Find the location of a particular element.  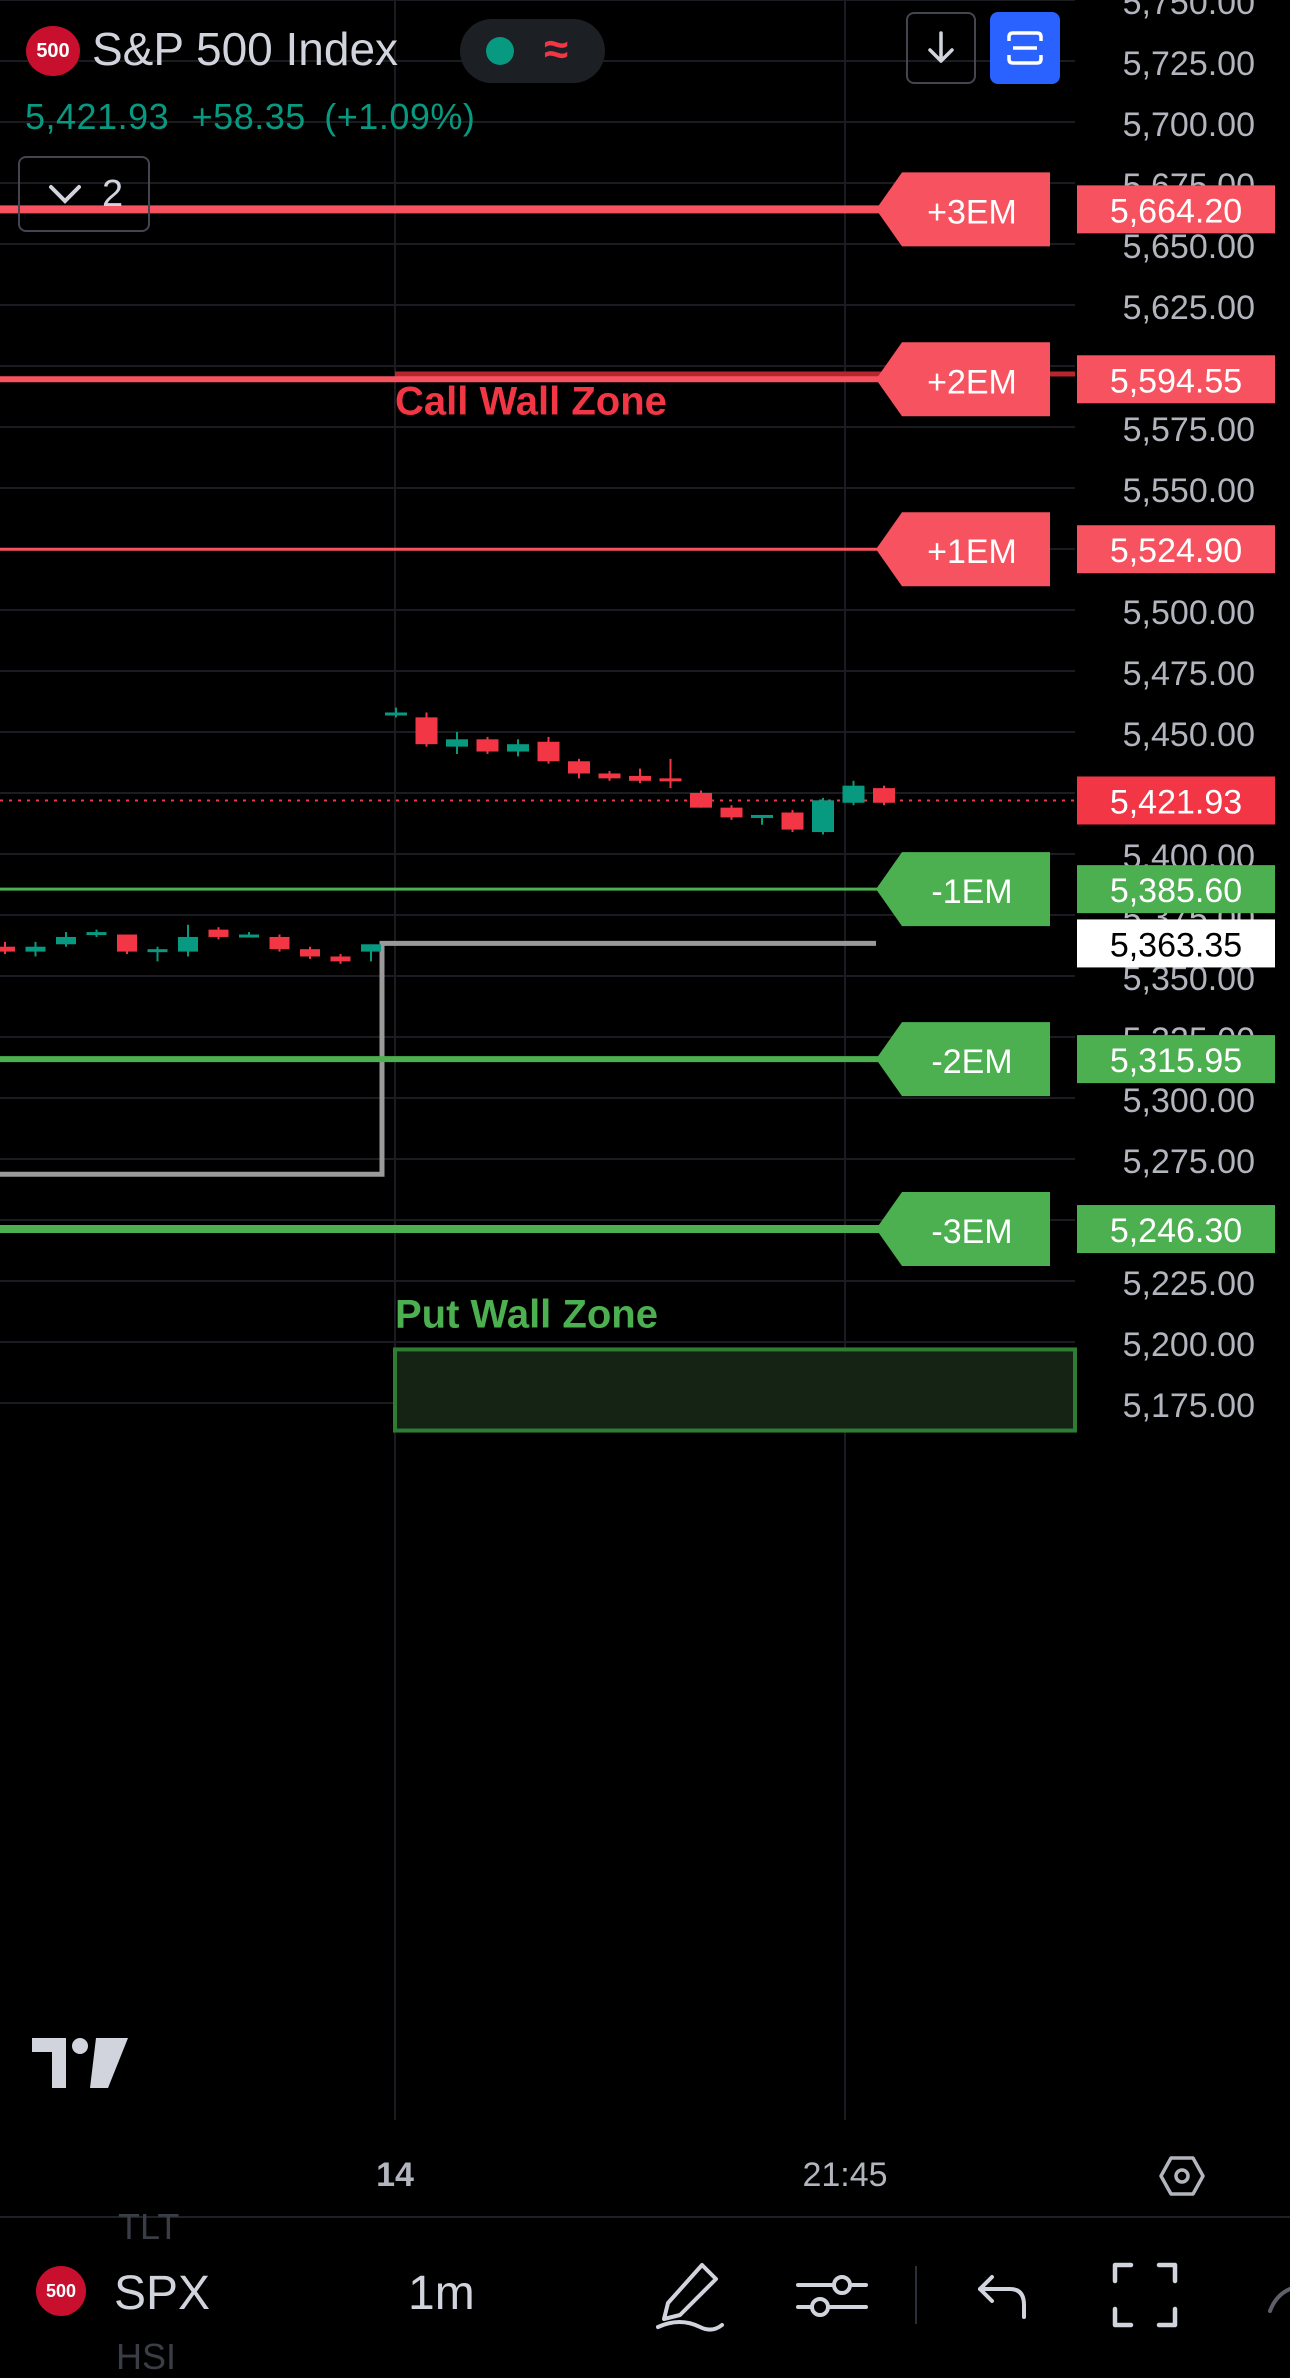

indicator-settings-icon is located at coordinates (832, 2295).